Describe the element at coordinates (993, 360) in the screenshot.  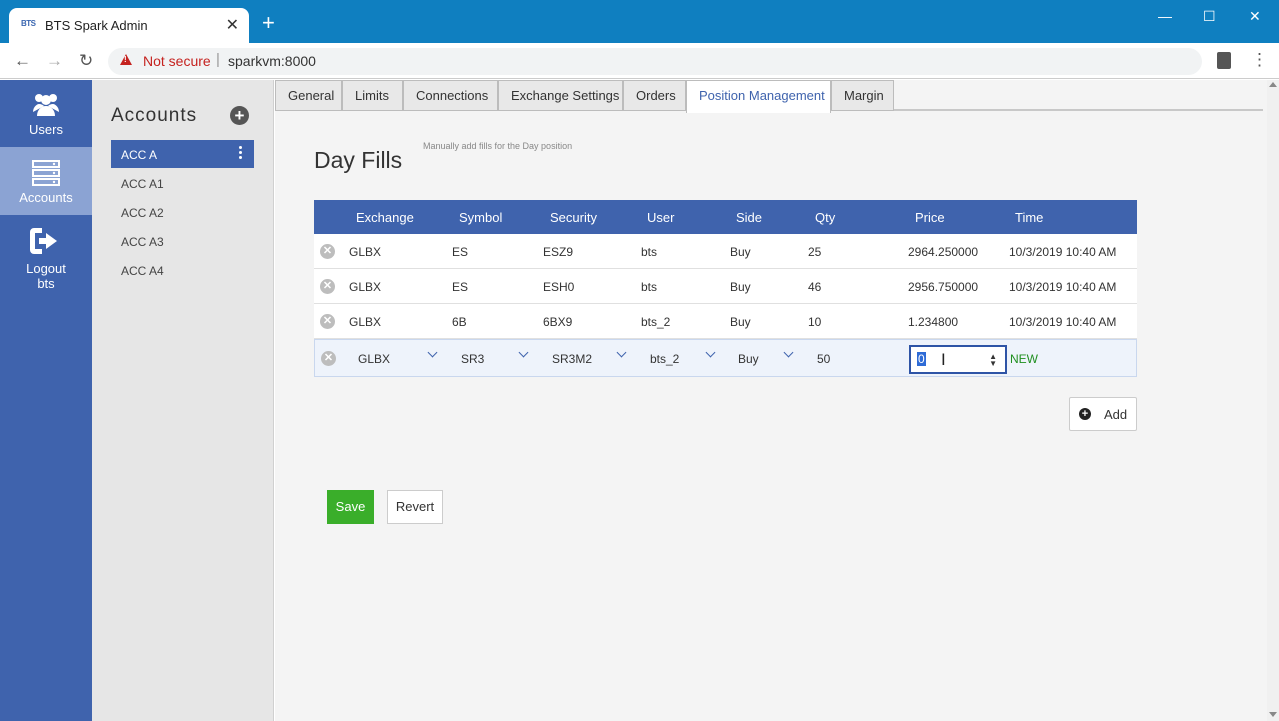
I see `spinner-icon: ▲ ▼` at that location.